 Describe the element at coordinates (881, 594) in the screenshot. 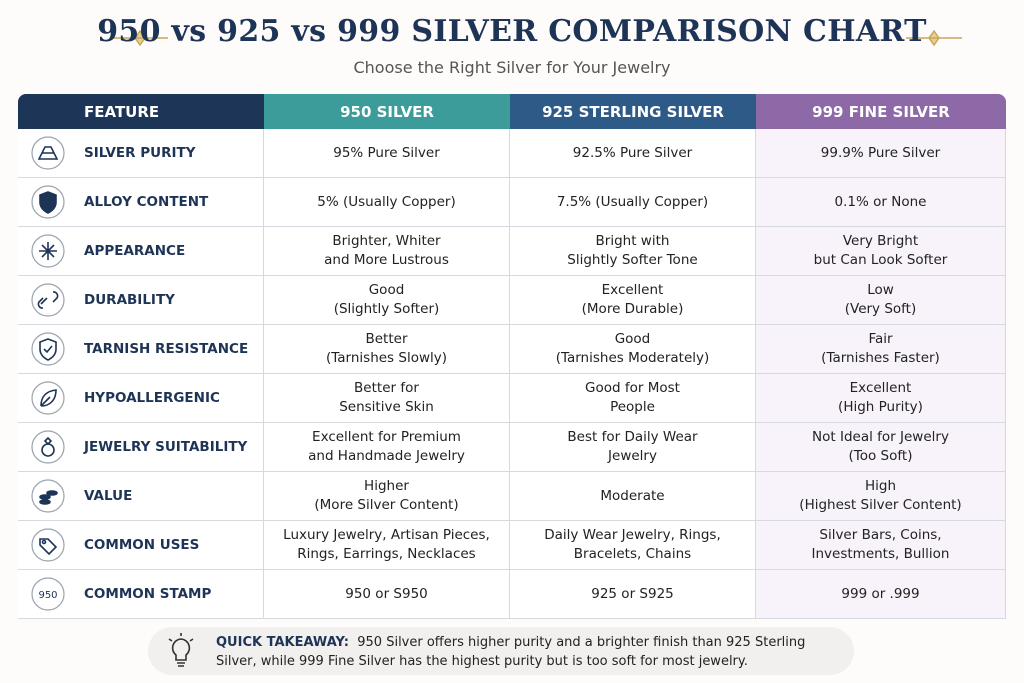

I see `cell: 999 or .999` at that location.